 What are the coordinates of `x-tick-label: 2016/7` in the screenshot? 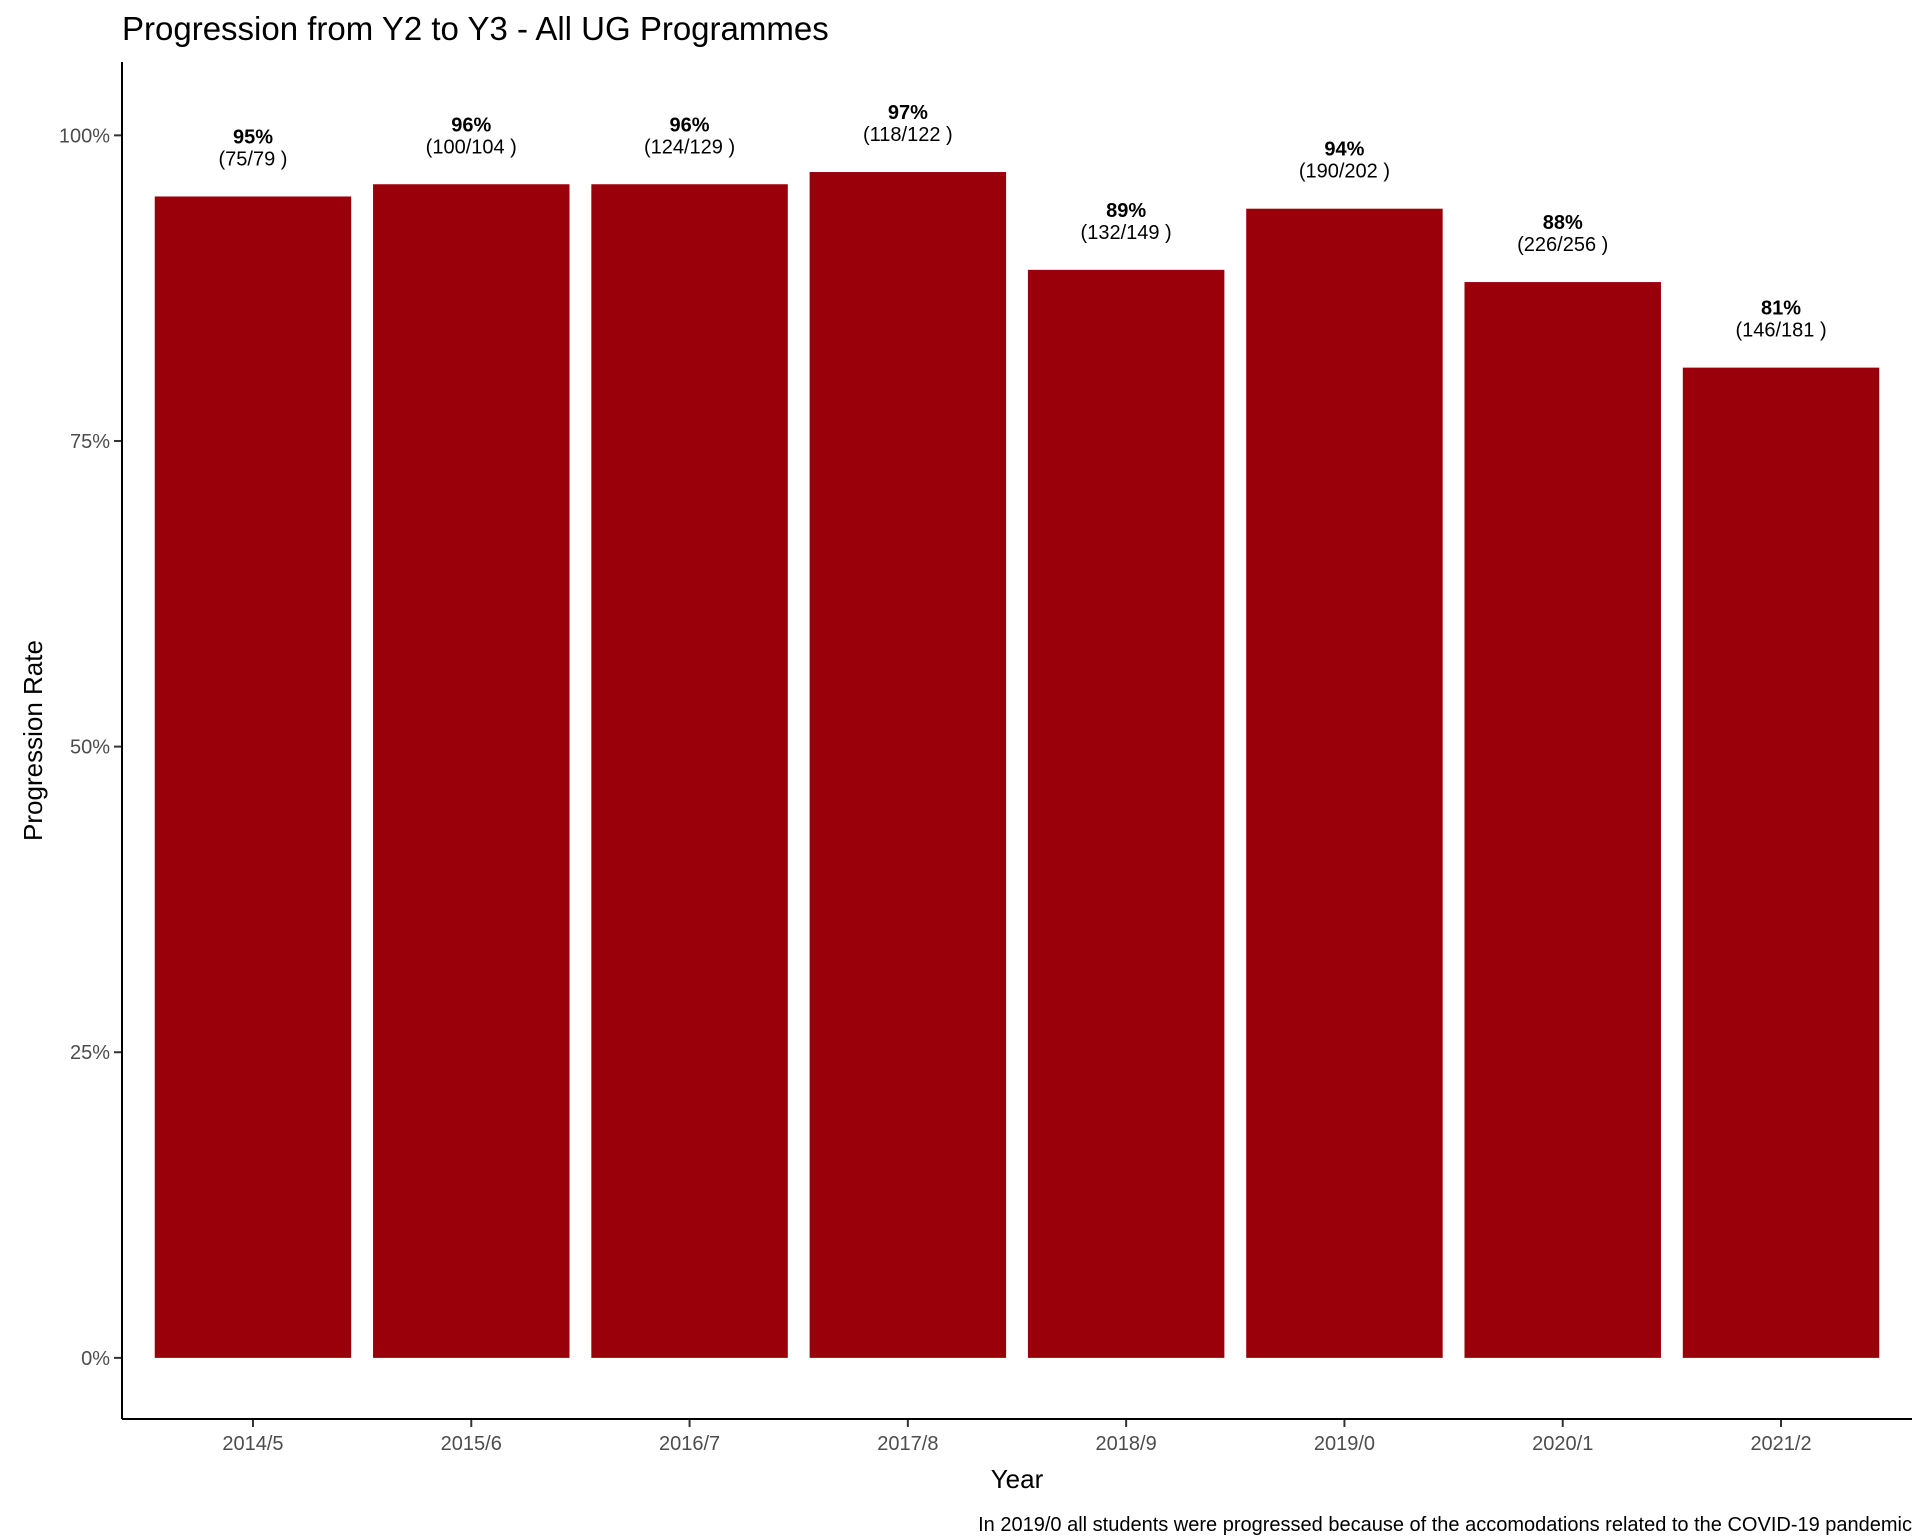 It's located at (689, 1444).